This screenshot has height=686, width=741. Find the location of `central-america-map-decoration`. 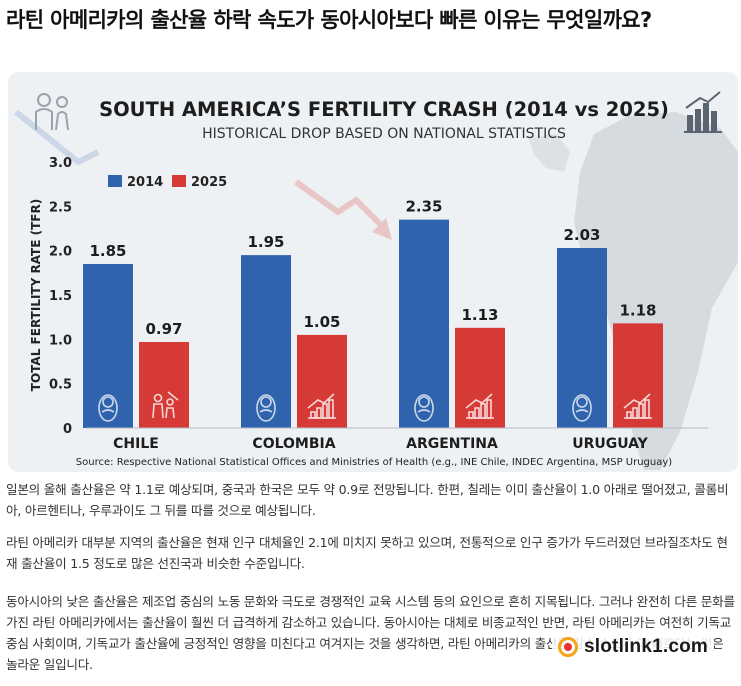

central-america-map-decoration is located at coordinates (549, 153).